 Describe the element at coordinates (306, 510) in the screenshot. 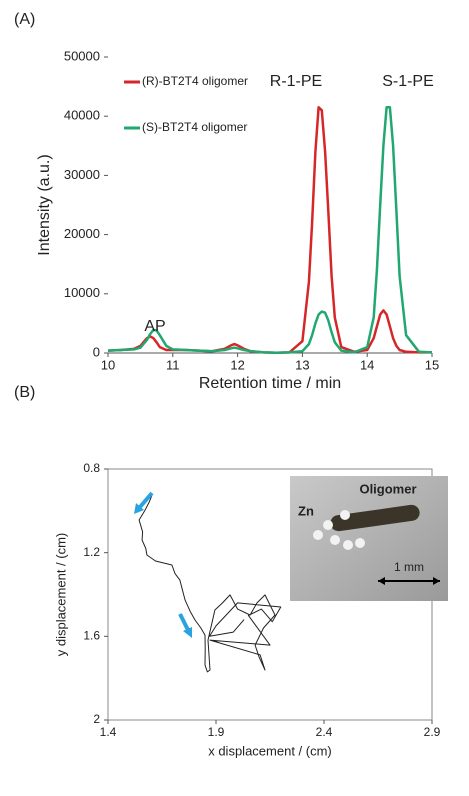

I see `annotation: Zn` at that location.